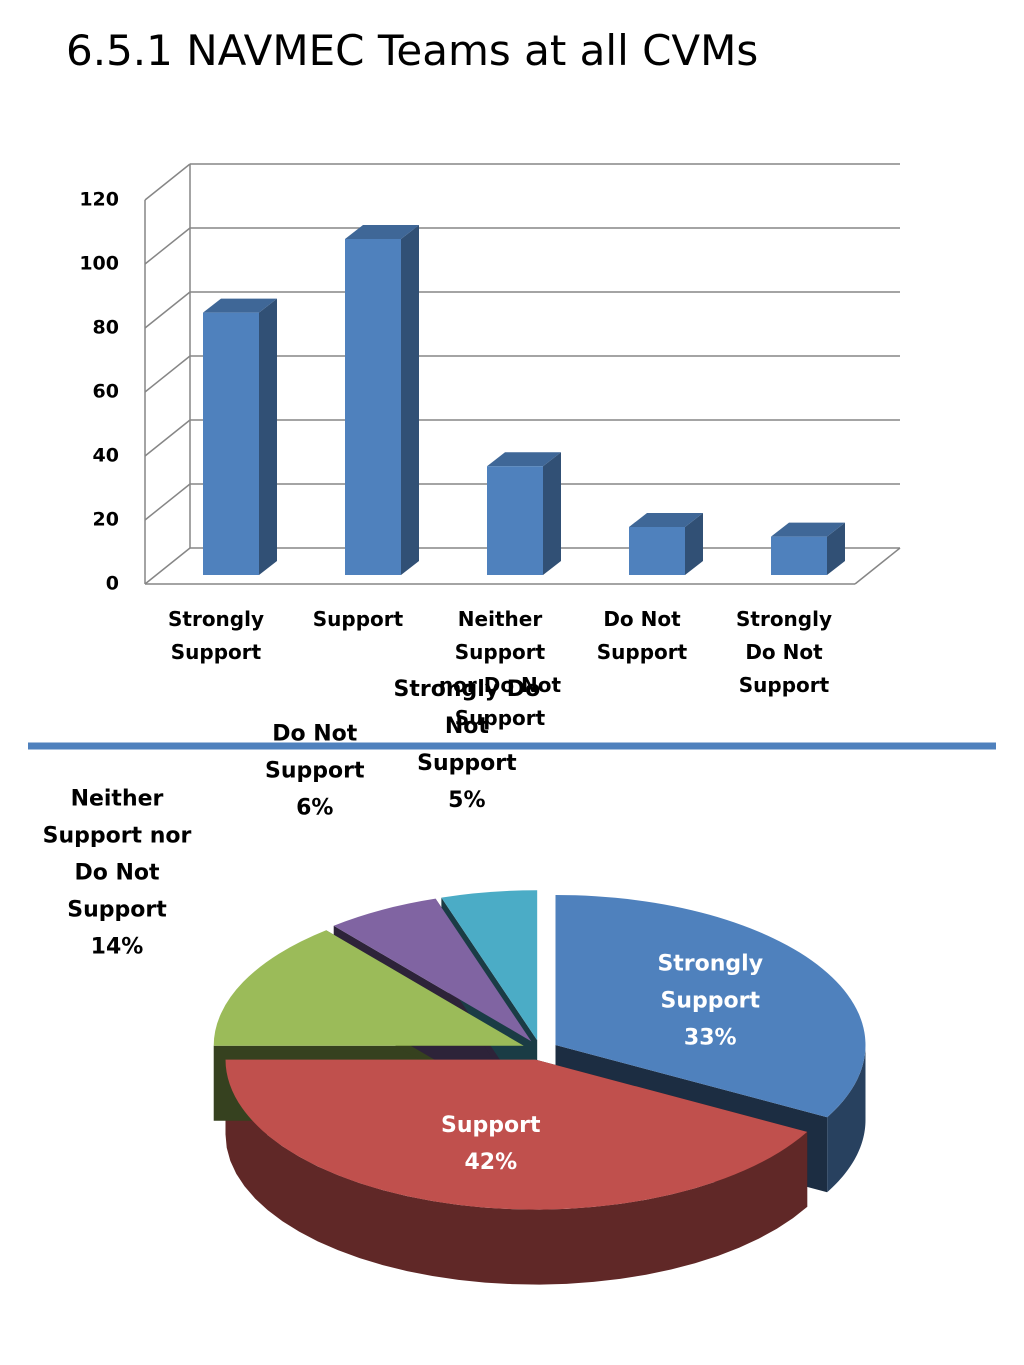  Describe the element at coordinates (710, 1038) in the screenshot. I see `value-label: 33%` at that location.